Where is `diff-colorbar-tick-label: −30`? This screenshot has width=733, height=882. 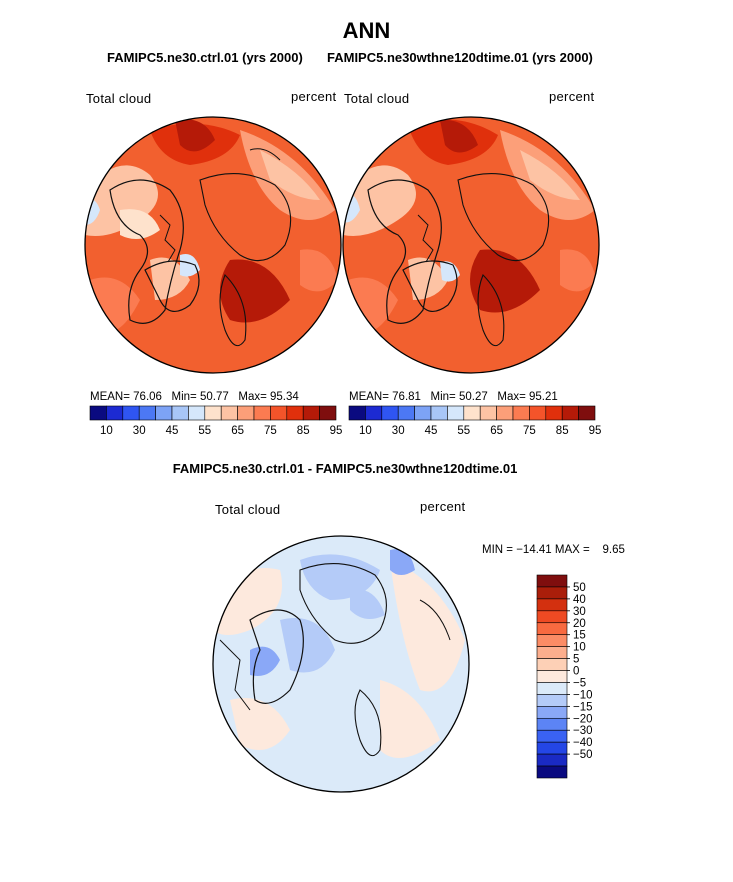
diff-colorbar-tick-label: −30 is located at coordinates (583, 731).